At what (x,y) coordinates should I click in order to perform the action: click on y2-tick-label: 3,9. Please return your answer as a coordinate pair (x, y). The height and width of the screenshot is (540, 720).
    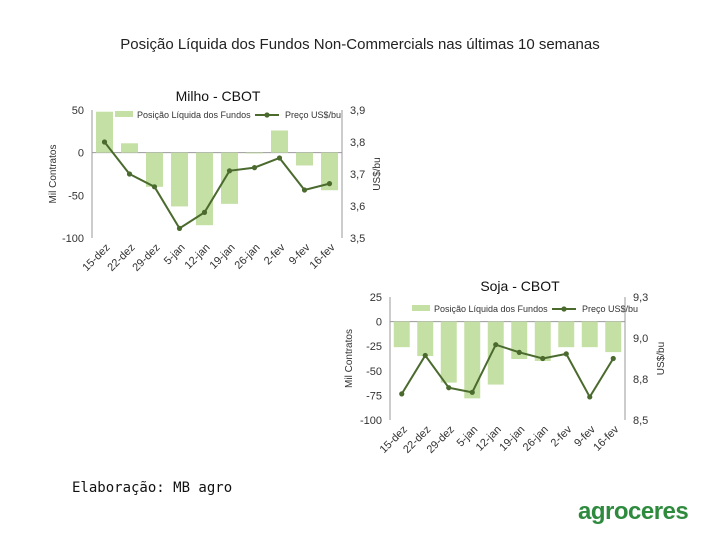
    Looking at the image, I should click on (357, 111).